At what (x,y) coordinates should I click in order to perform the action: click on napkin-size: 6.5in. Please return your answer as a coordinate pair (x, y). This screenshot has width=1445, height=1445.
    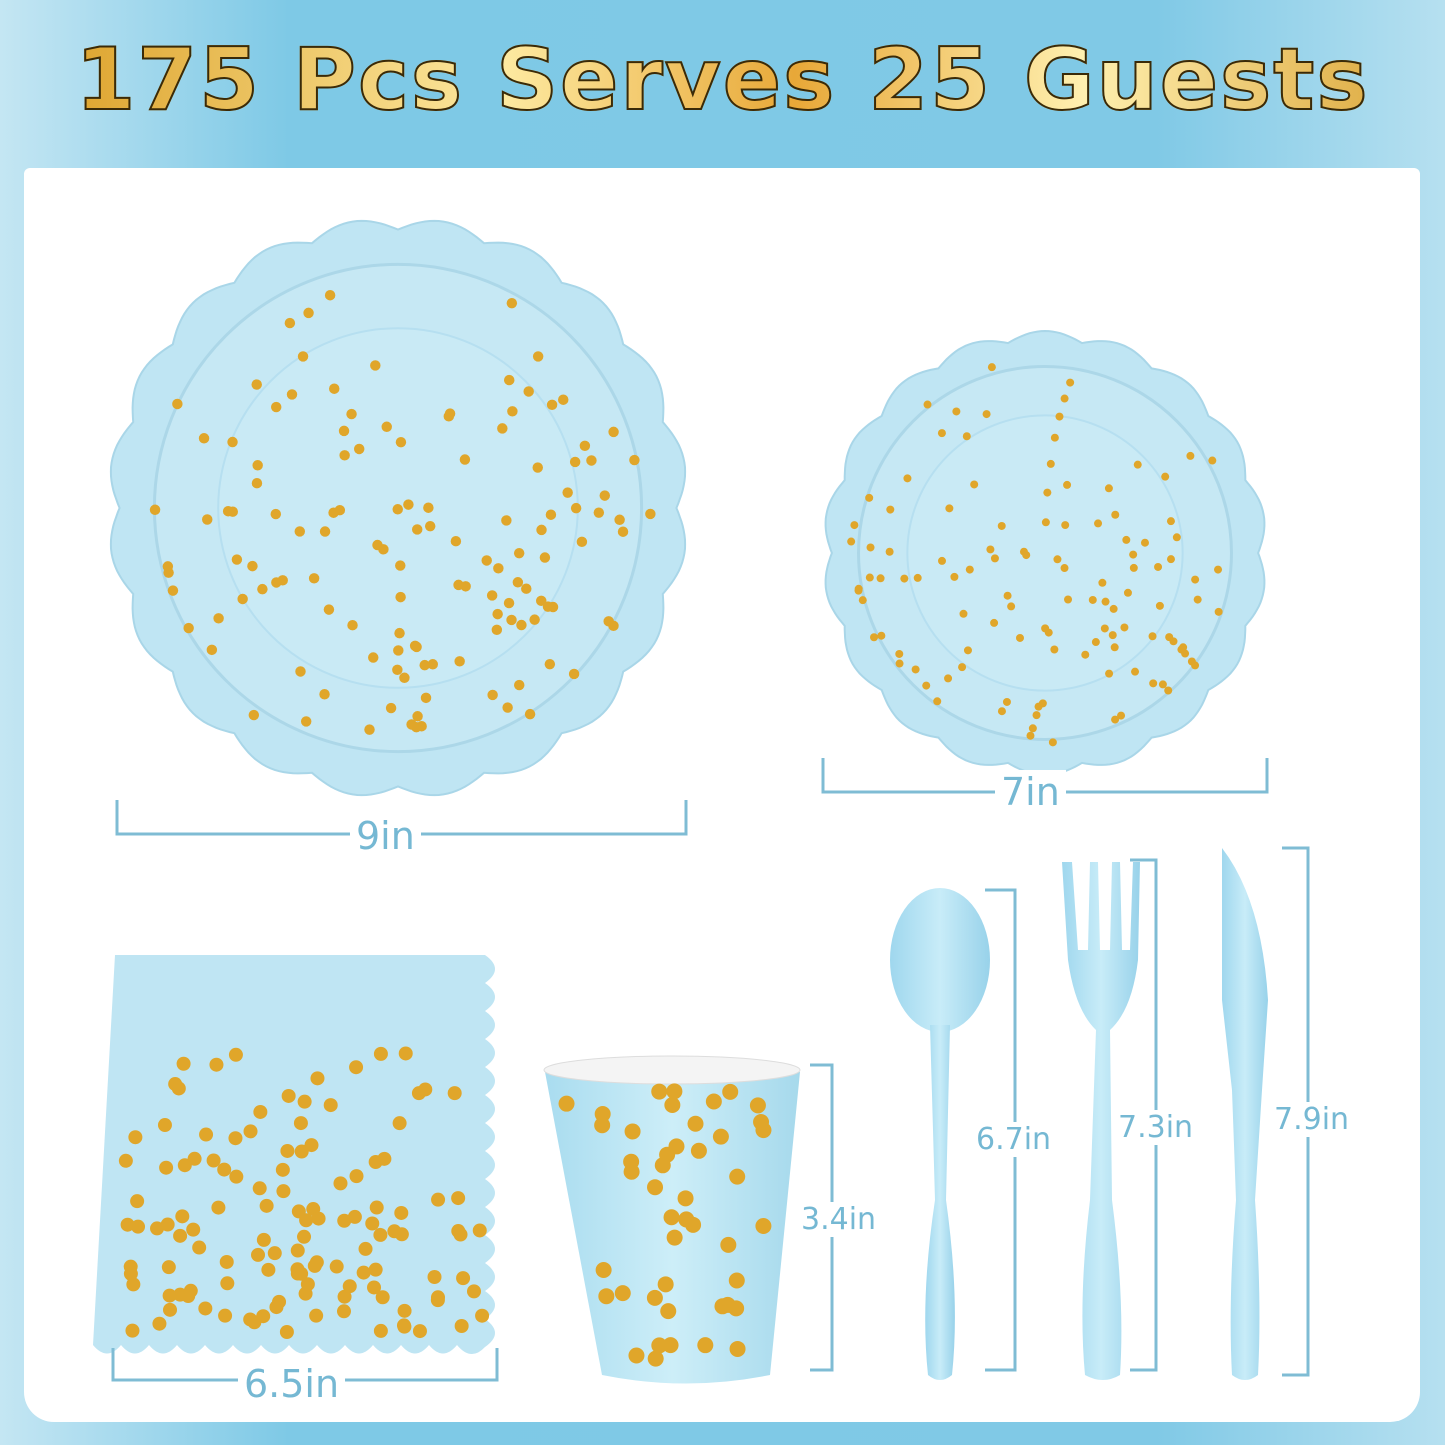
    Looking at the image, I should click on (292, 1384).